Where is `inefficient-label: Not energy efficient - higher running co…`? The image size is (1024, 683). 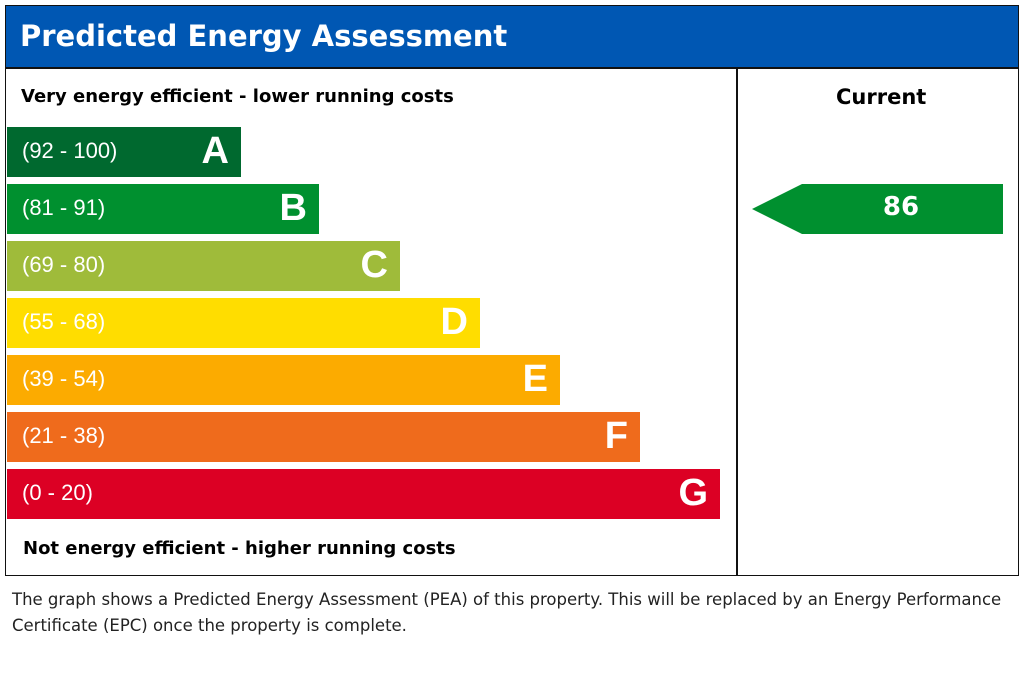 inefficient-label: Not energy efficient - higher running co… is located at coordinates (239, 548).